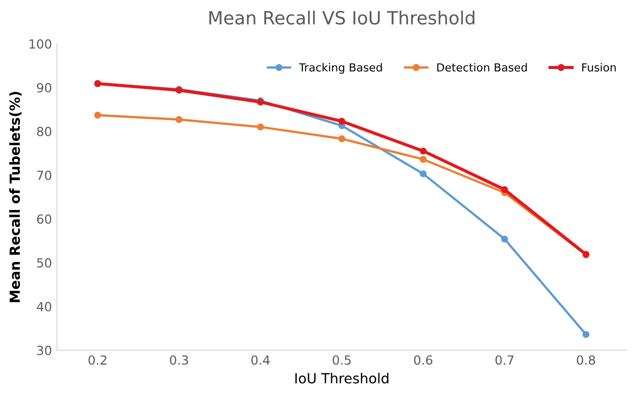 The width and height of the screenshot is (633, 398). What do you see at coordinates (97, 360) in the screenshot?
I see `x-tick-label: 0.2` at bounding box center [97, 360].